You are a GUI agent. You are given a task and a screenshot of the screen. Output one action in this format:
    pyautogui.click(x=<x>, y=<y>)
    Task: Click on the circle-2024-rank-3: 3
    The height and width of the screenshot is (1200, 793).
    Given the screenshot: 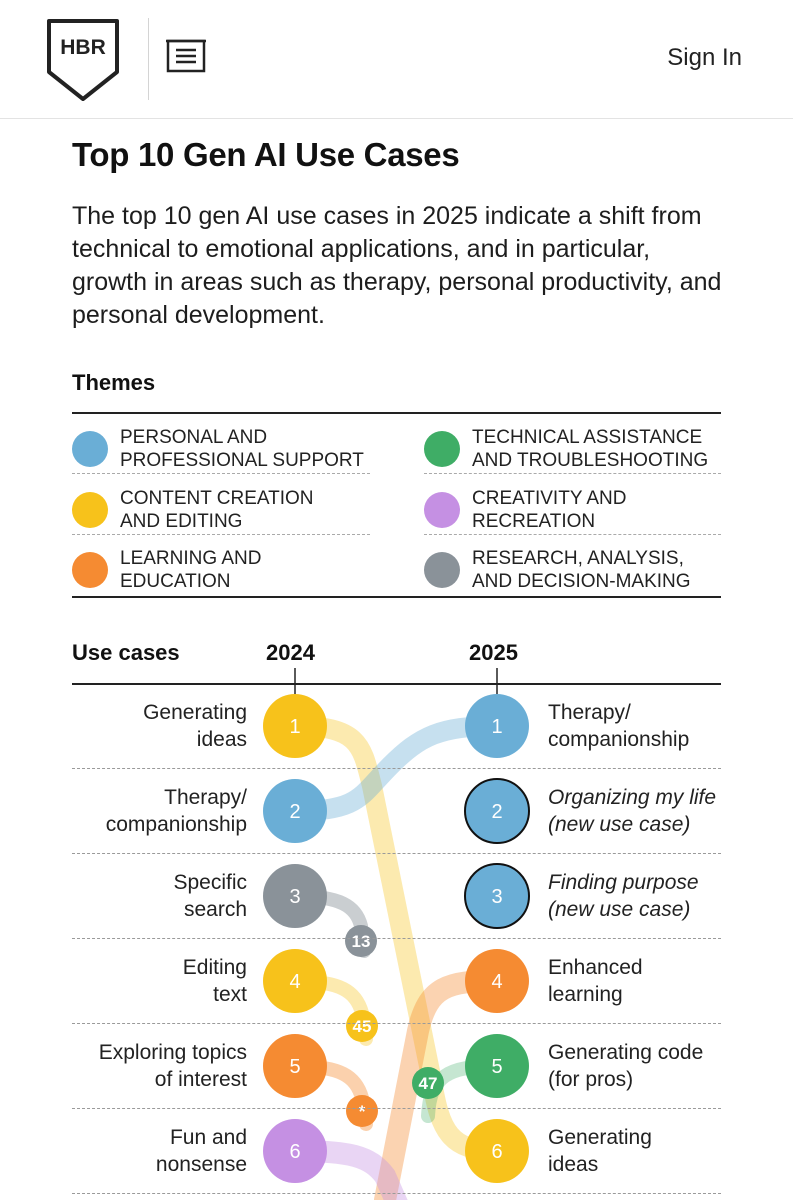 What is the action you would take?
    pyautogui.click(x=295, y=896)
    